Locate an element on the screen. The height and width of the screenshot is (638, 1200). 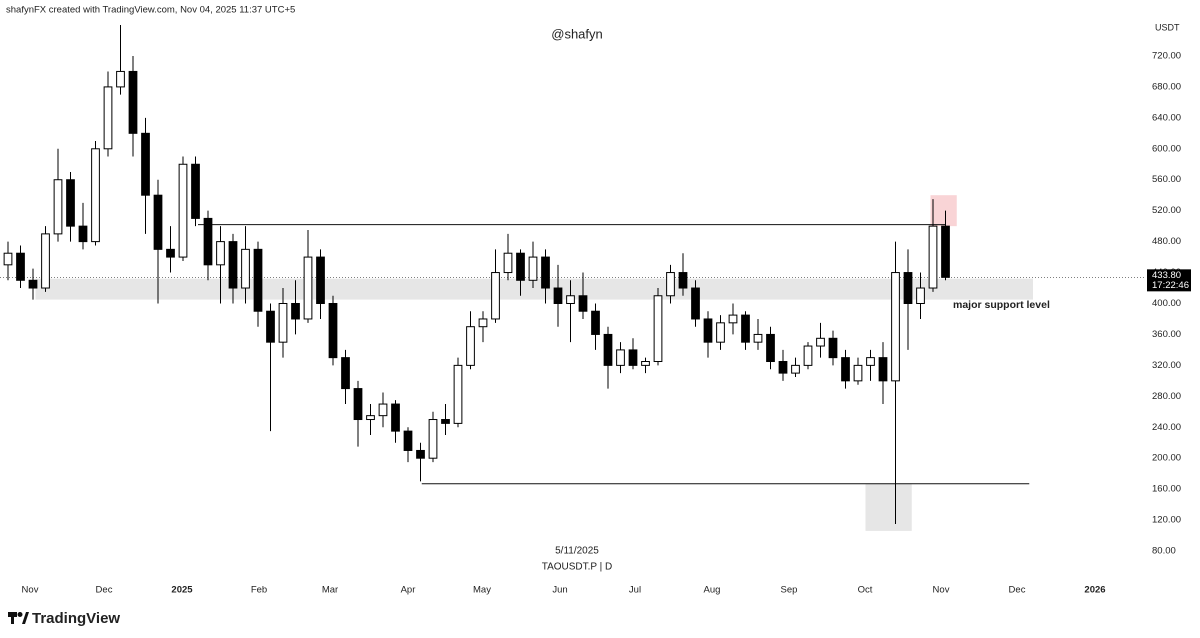
x-tick-label: 2025 is located at coordinates (182, 590).